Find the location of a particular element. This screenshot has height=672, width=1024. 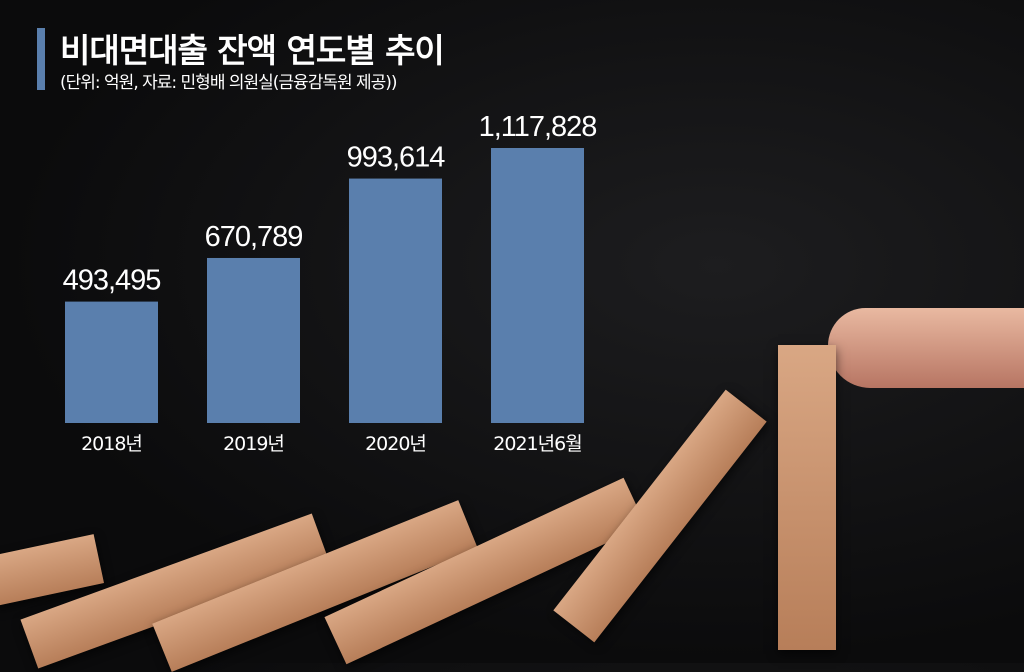

category-label: 2021년6월 is located at coordinates (537, 444).